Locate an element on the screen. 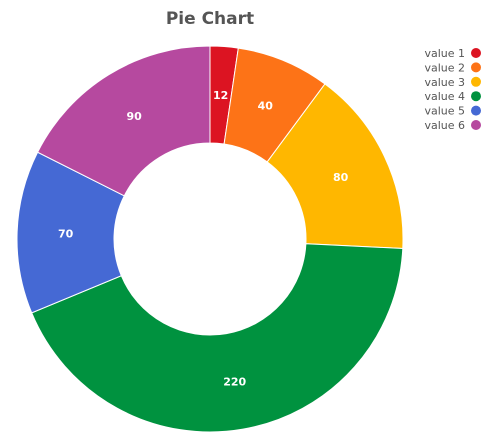 The width and height of the screenshot is (498, 444). legend-label-4: value 4 is located at coordinates (444, 96).